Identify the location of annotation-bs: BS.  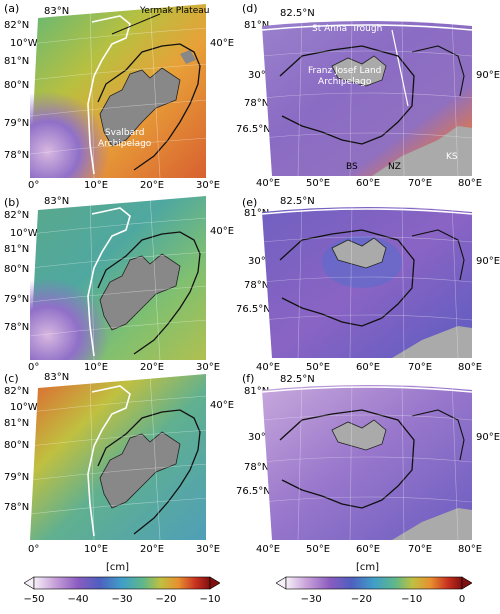
(352, 167).